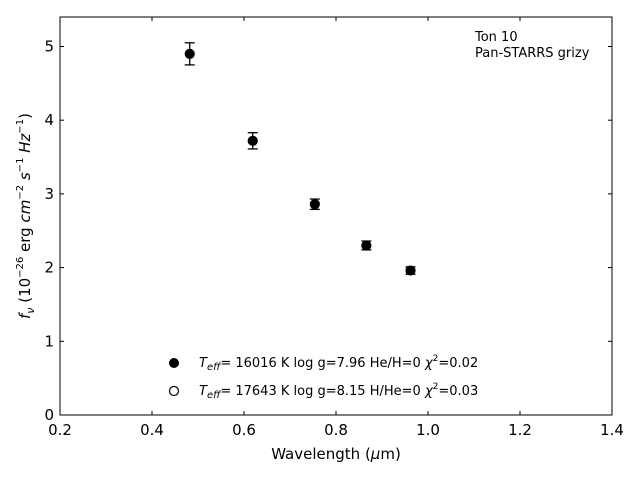 This screenshot has width=640, height=480. I want to click on legend-entry-1: Teff= 16016 K log g=7.96 He/H=0 χ2=0.02, so click(338, 363).